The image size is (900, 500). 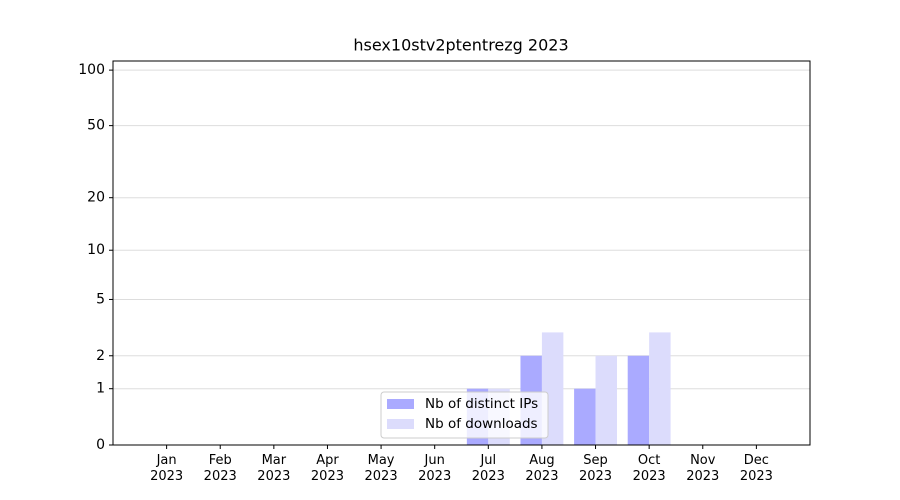 I want to click on y-tick-label: 10, so click(x=96, y=250).